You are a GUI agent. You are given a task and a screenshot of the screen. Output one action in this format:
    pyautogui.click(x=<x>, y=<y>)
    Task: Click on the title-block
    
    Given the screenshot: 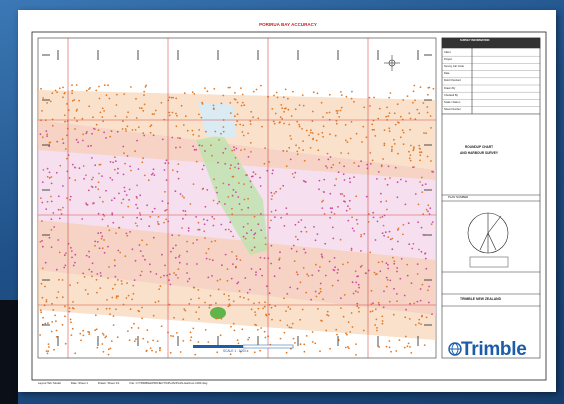 What is the action you would take?
    pyautogui.click(x=491, y=198)
    